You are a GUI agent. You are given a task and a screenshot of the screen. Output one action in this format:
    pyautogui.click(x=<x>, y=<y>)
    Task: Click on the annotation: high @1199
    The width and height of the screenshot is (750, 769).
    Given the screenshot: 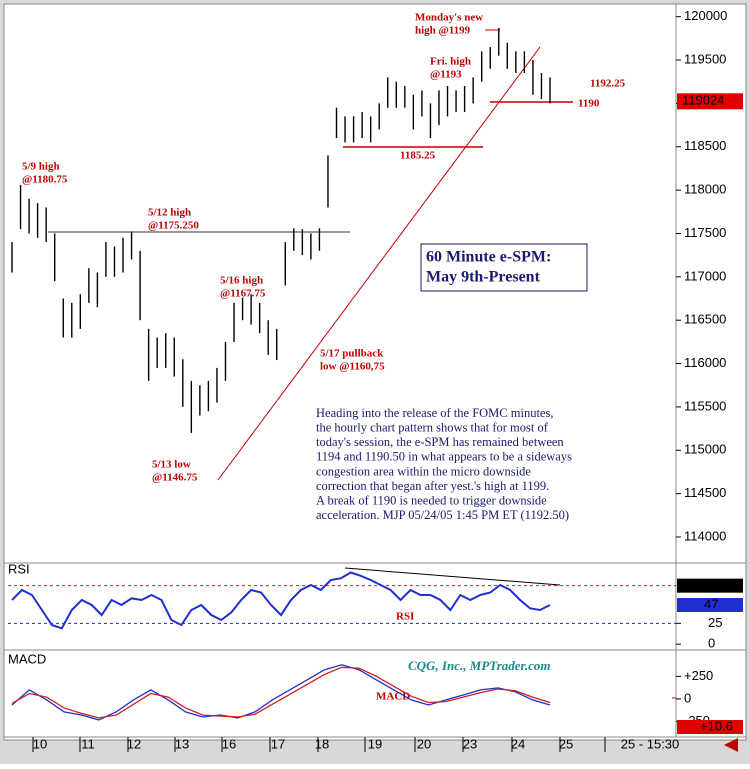 What is the action you would take?
    pyautogui.click(x=443, y=31)
    